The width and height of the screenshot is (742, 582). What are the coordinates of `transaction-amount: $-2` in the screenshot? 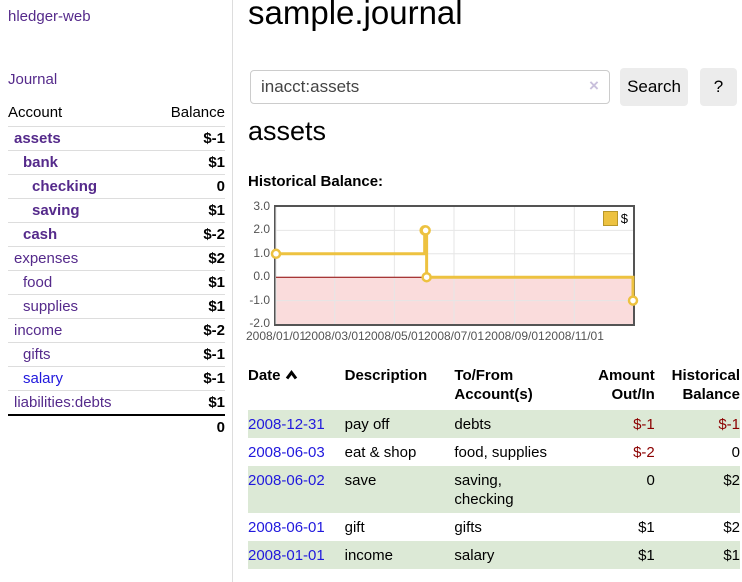 It's located at (644, 452).